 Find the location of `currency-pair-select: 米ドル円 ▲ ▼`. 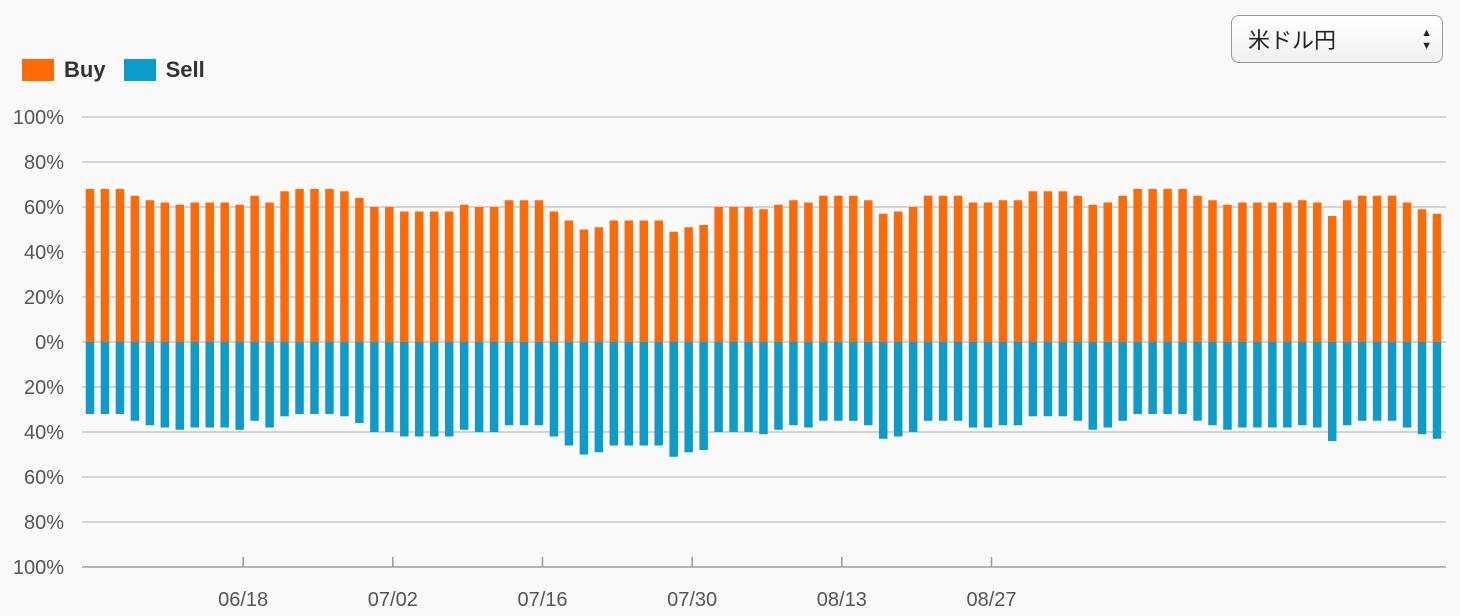

currency-pair-select: 米ドル円 ▲ ▼ is located at coordinates (1337, 39).